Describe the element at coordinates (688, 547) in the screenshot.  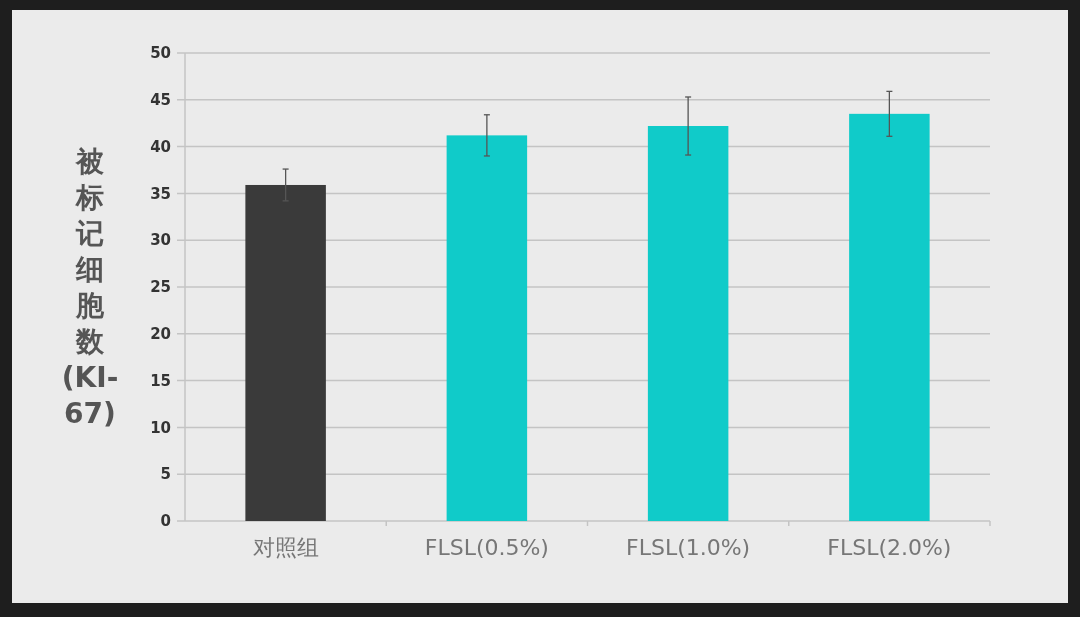
I see `x-tick-label: FLSL(1.0%)` at that location.